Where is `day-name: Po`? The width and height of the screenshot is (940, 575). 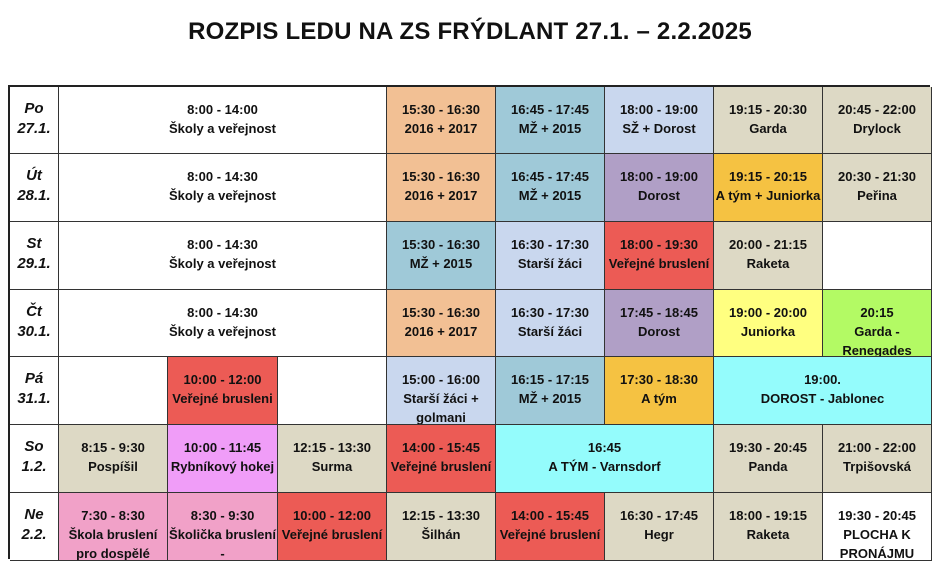 day-name: Po is located at coordinates (34, 108).